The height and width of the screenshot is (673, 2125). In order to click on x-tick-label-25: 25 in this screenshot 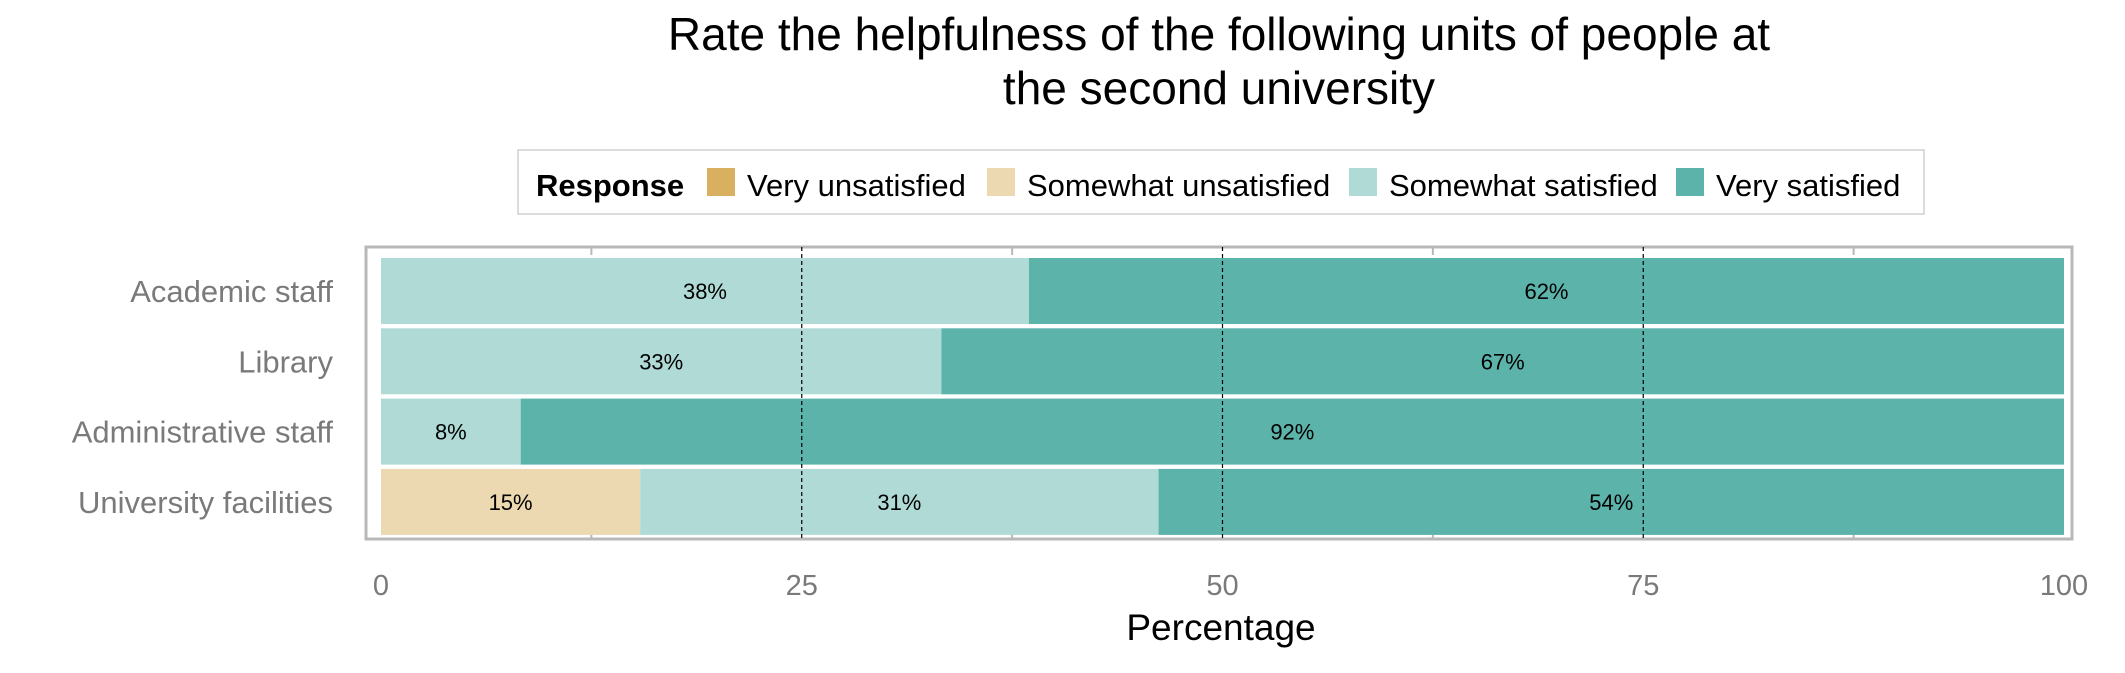, I will do `click(802, 586)`.